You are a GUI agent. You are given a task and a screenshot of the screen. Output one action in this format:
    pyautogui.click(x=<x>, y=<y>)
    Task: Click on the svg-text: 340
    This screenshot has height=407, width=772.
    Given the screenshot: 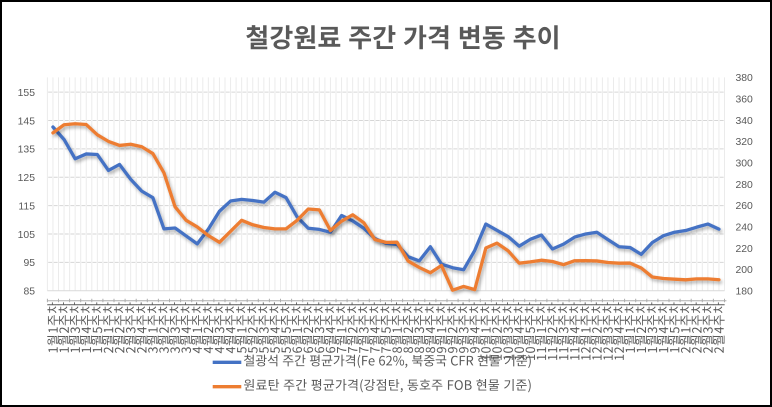 What is the action you would take?
    pyautogui.click(x=745, y=121)
    